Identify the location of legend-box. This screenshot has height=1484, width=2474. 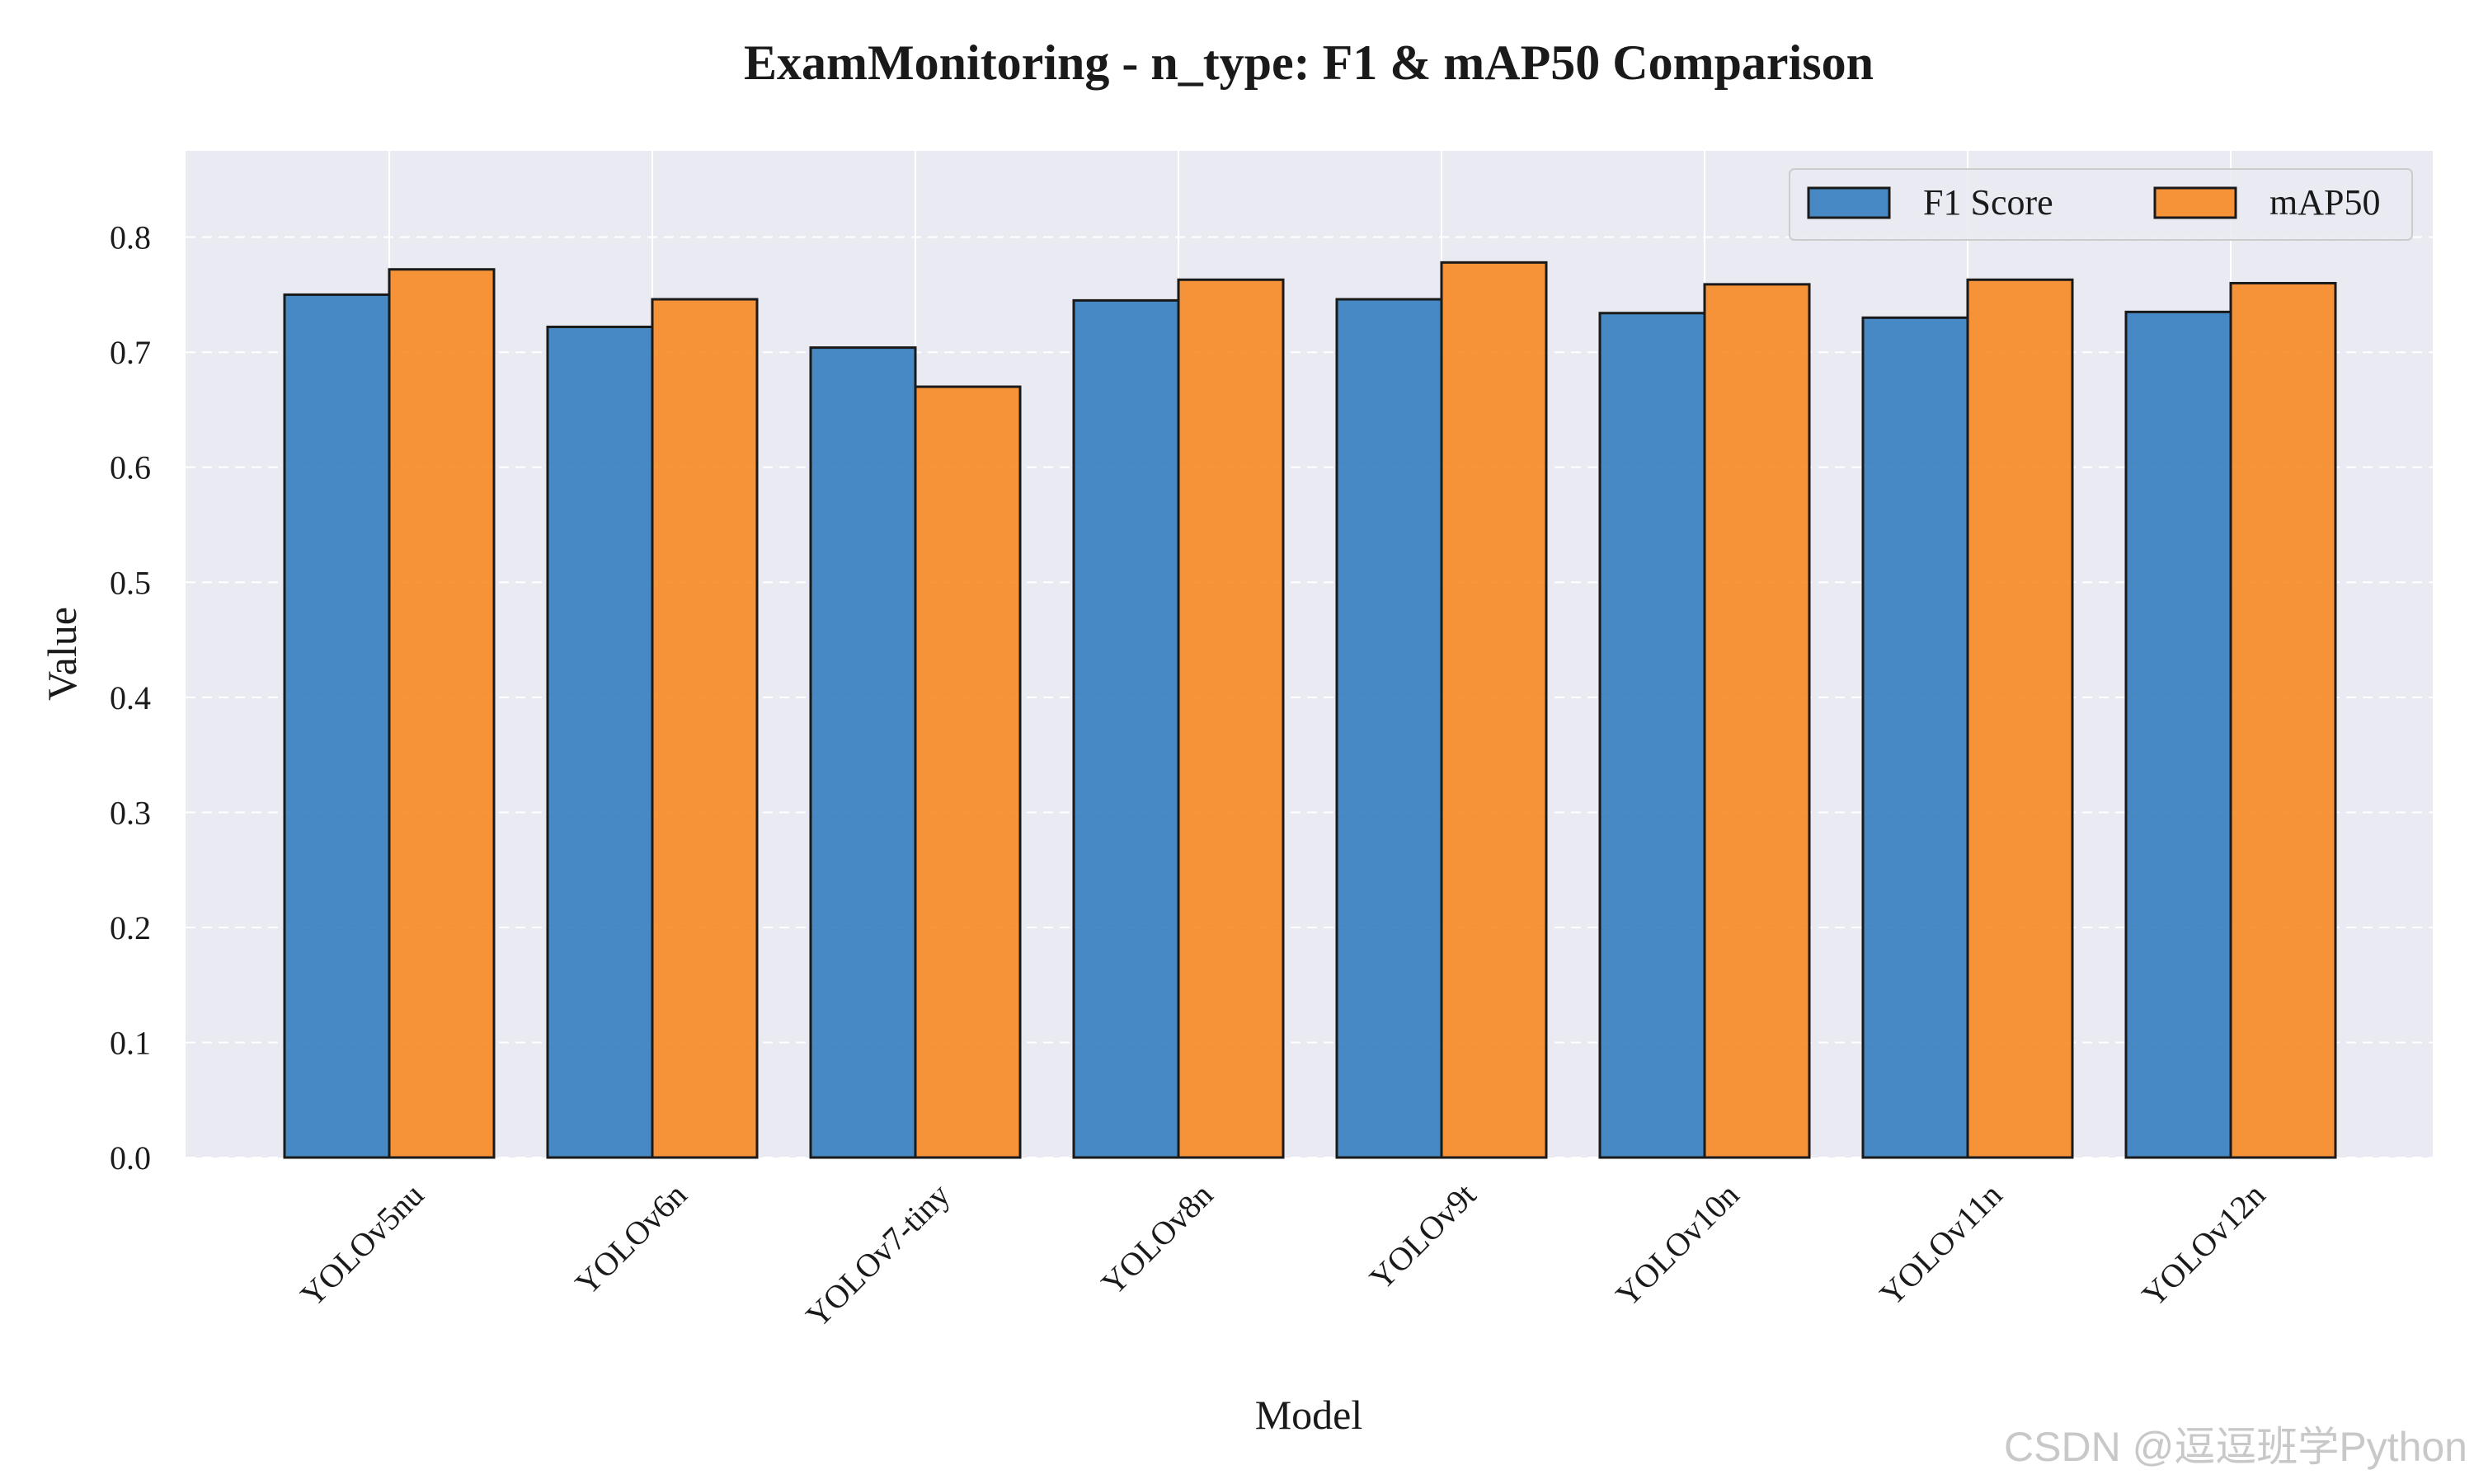
(2101, 204).